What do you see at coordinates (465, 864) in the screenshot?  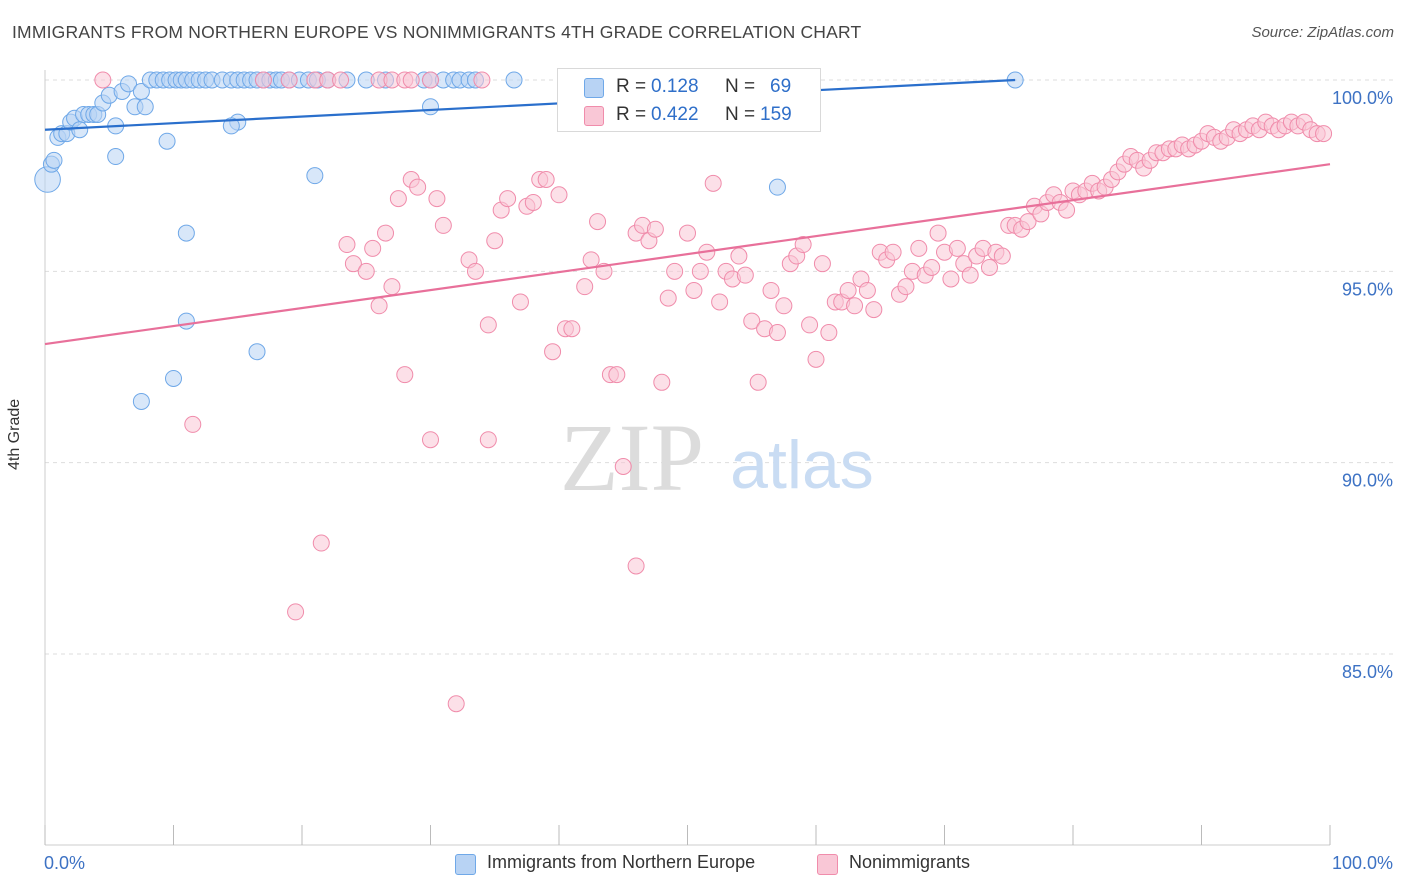 I see `bottom-legend-swatch-blue` at bounding box center [465, 864].